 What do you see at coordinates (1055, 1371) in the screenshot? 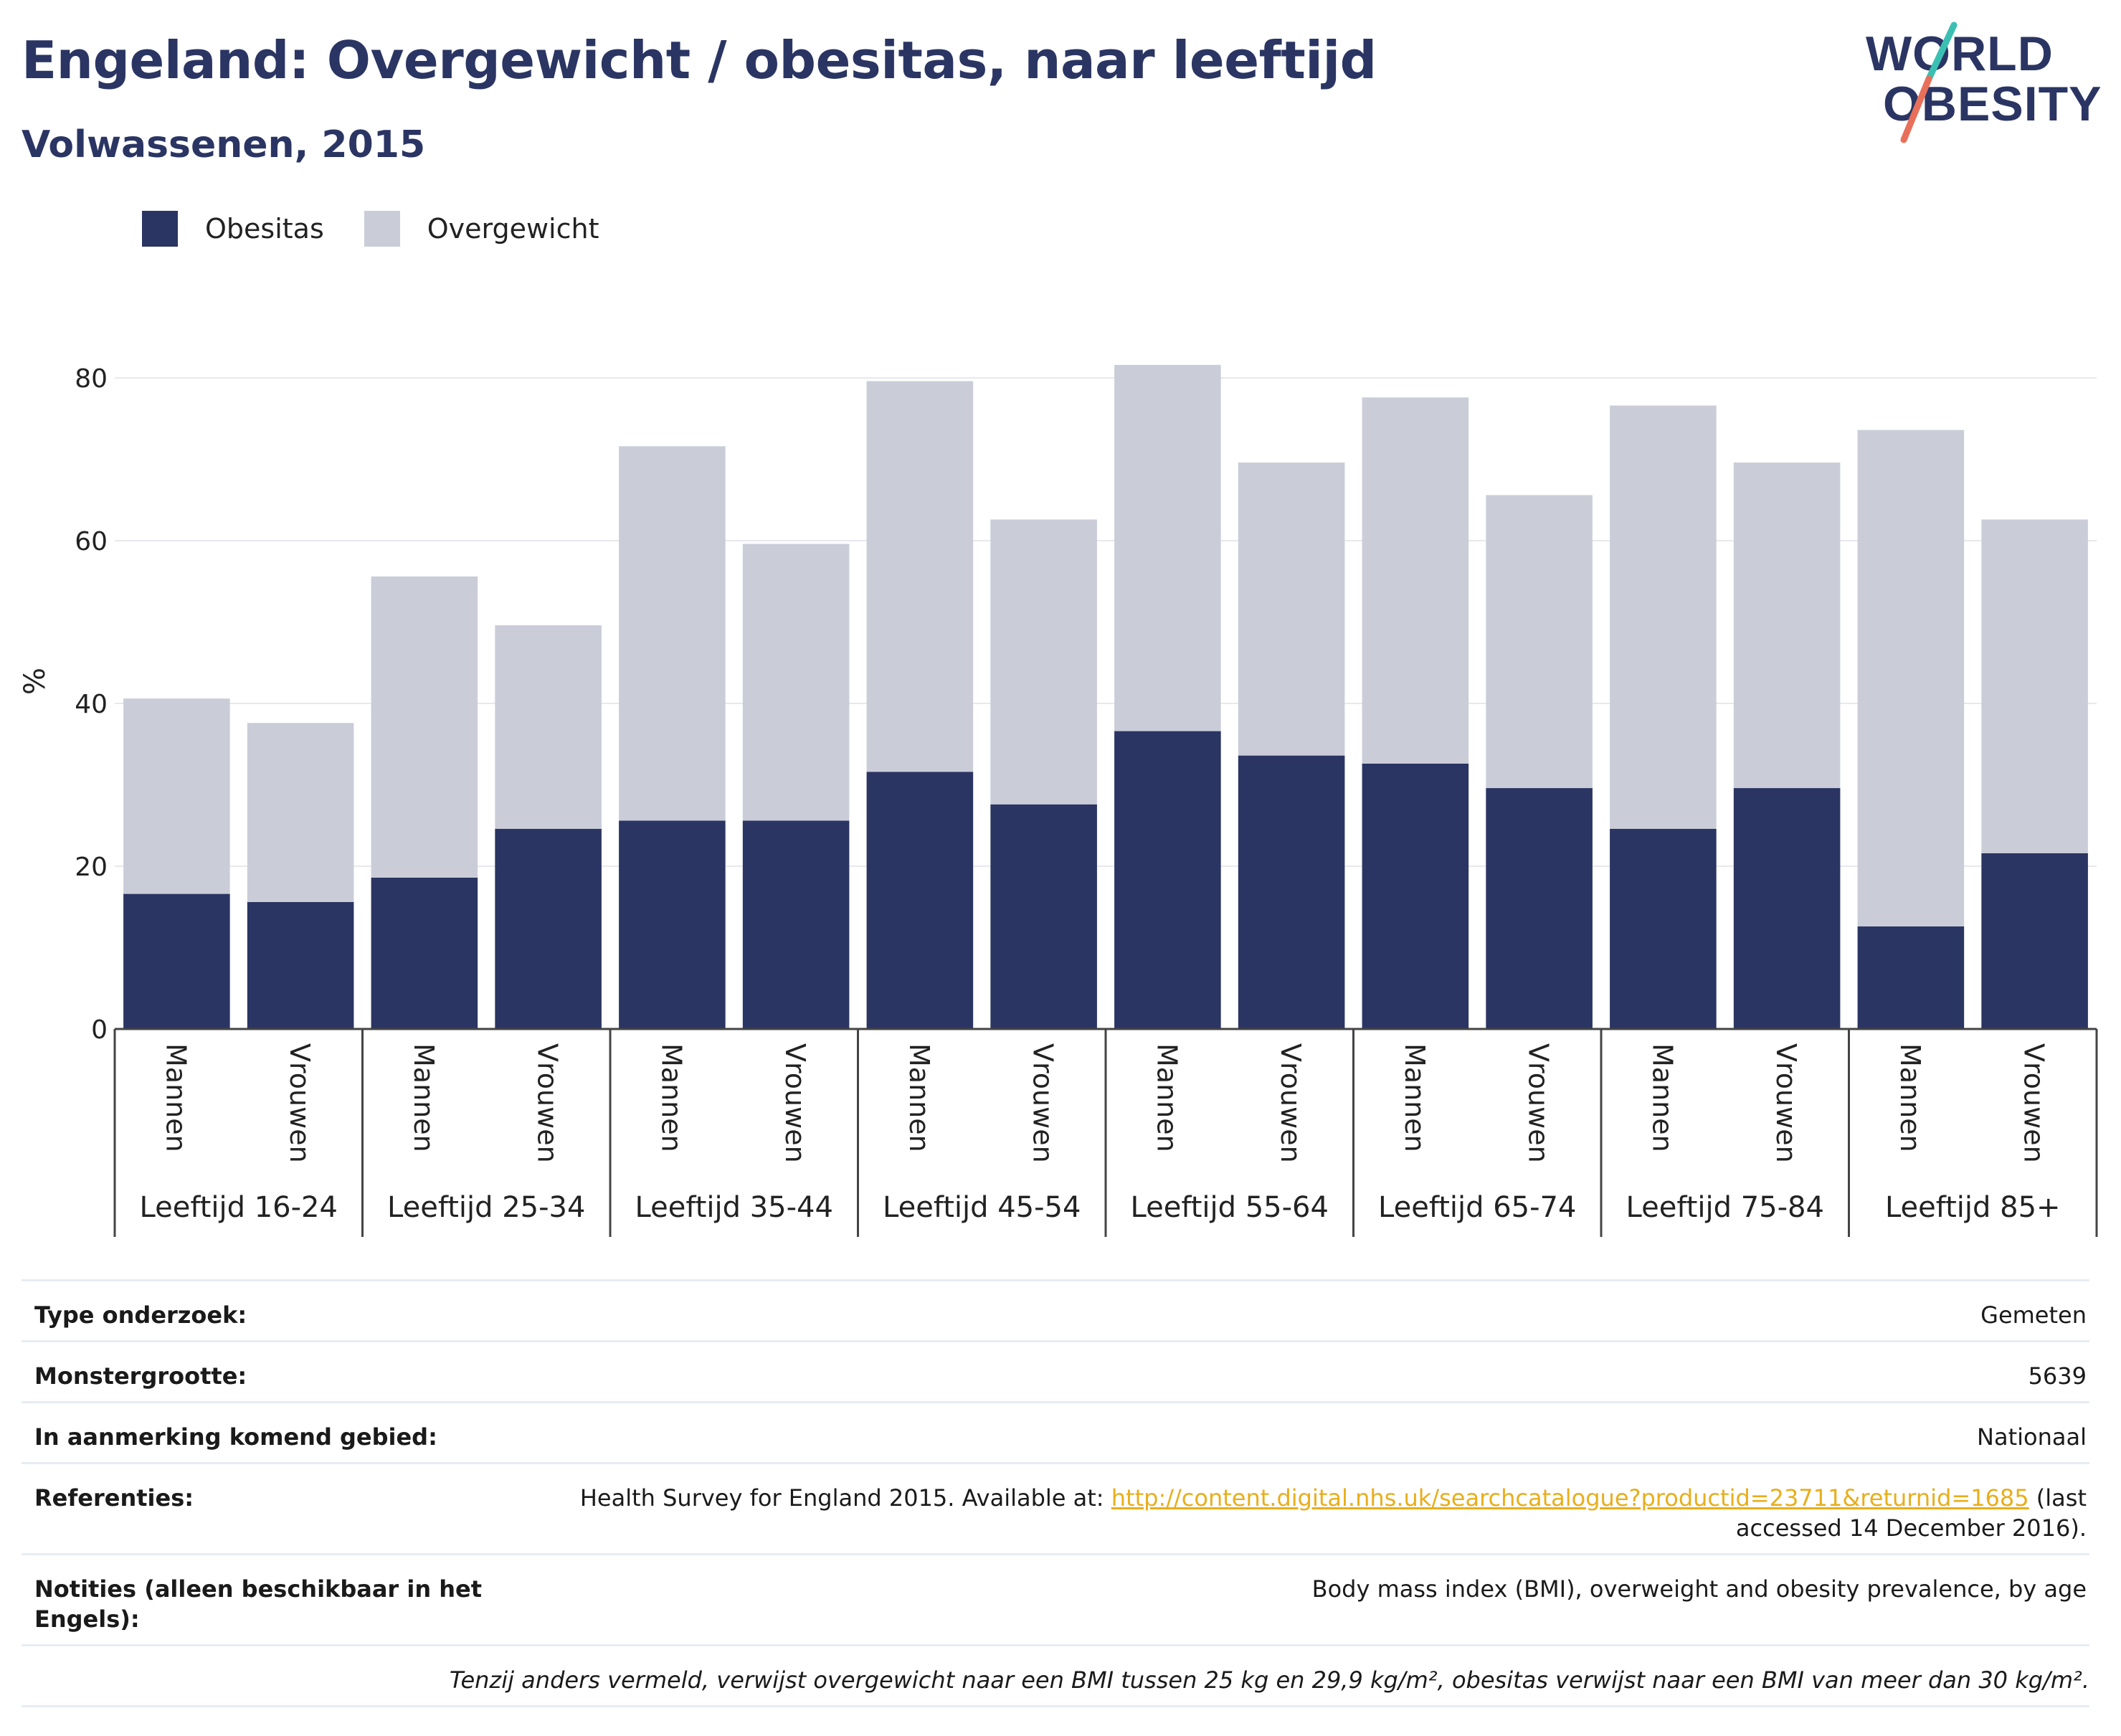
I see `meta-row-sample-size: Monstergrootte: 5639` at bounding box center [1055, 1371].